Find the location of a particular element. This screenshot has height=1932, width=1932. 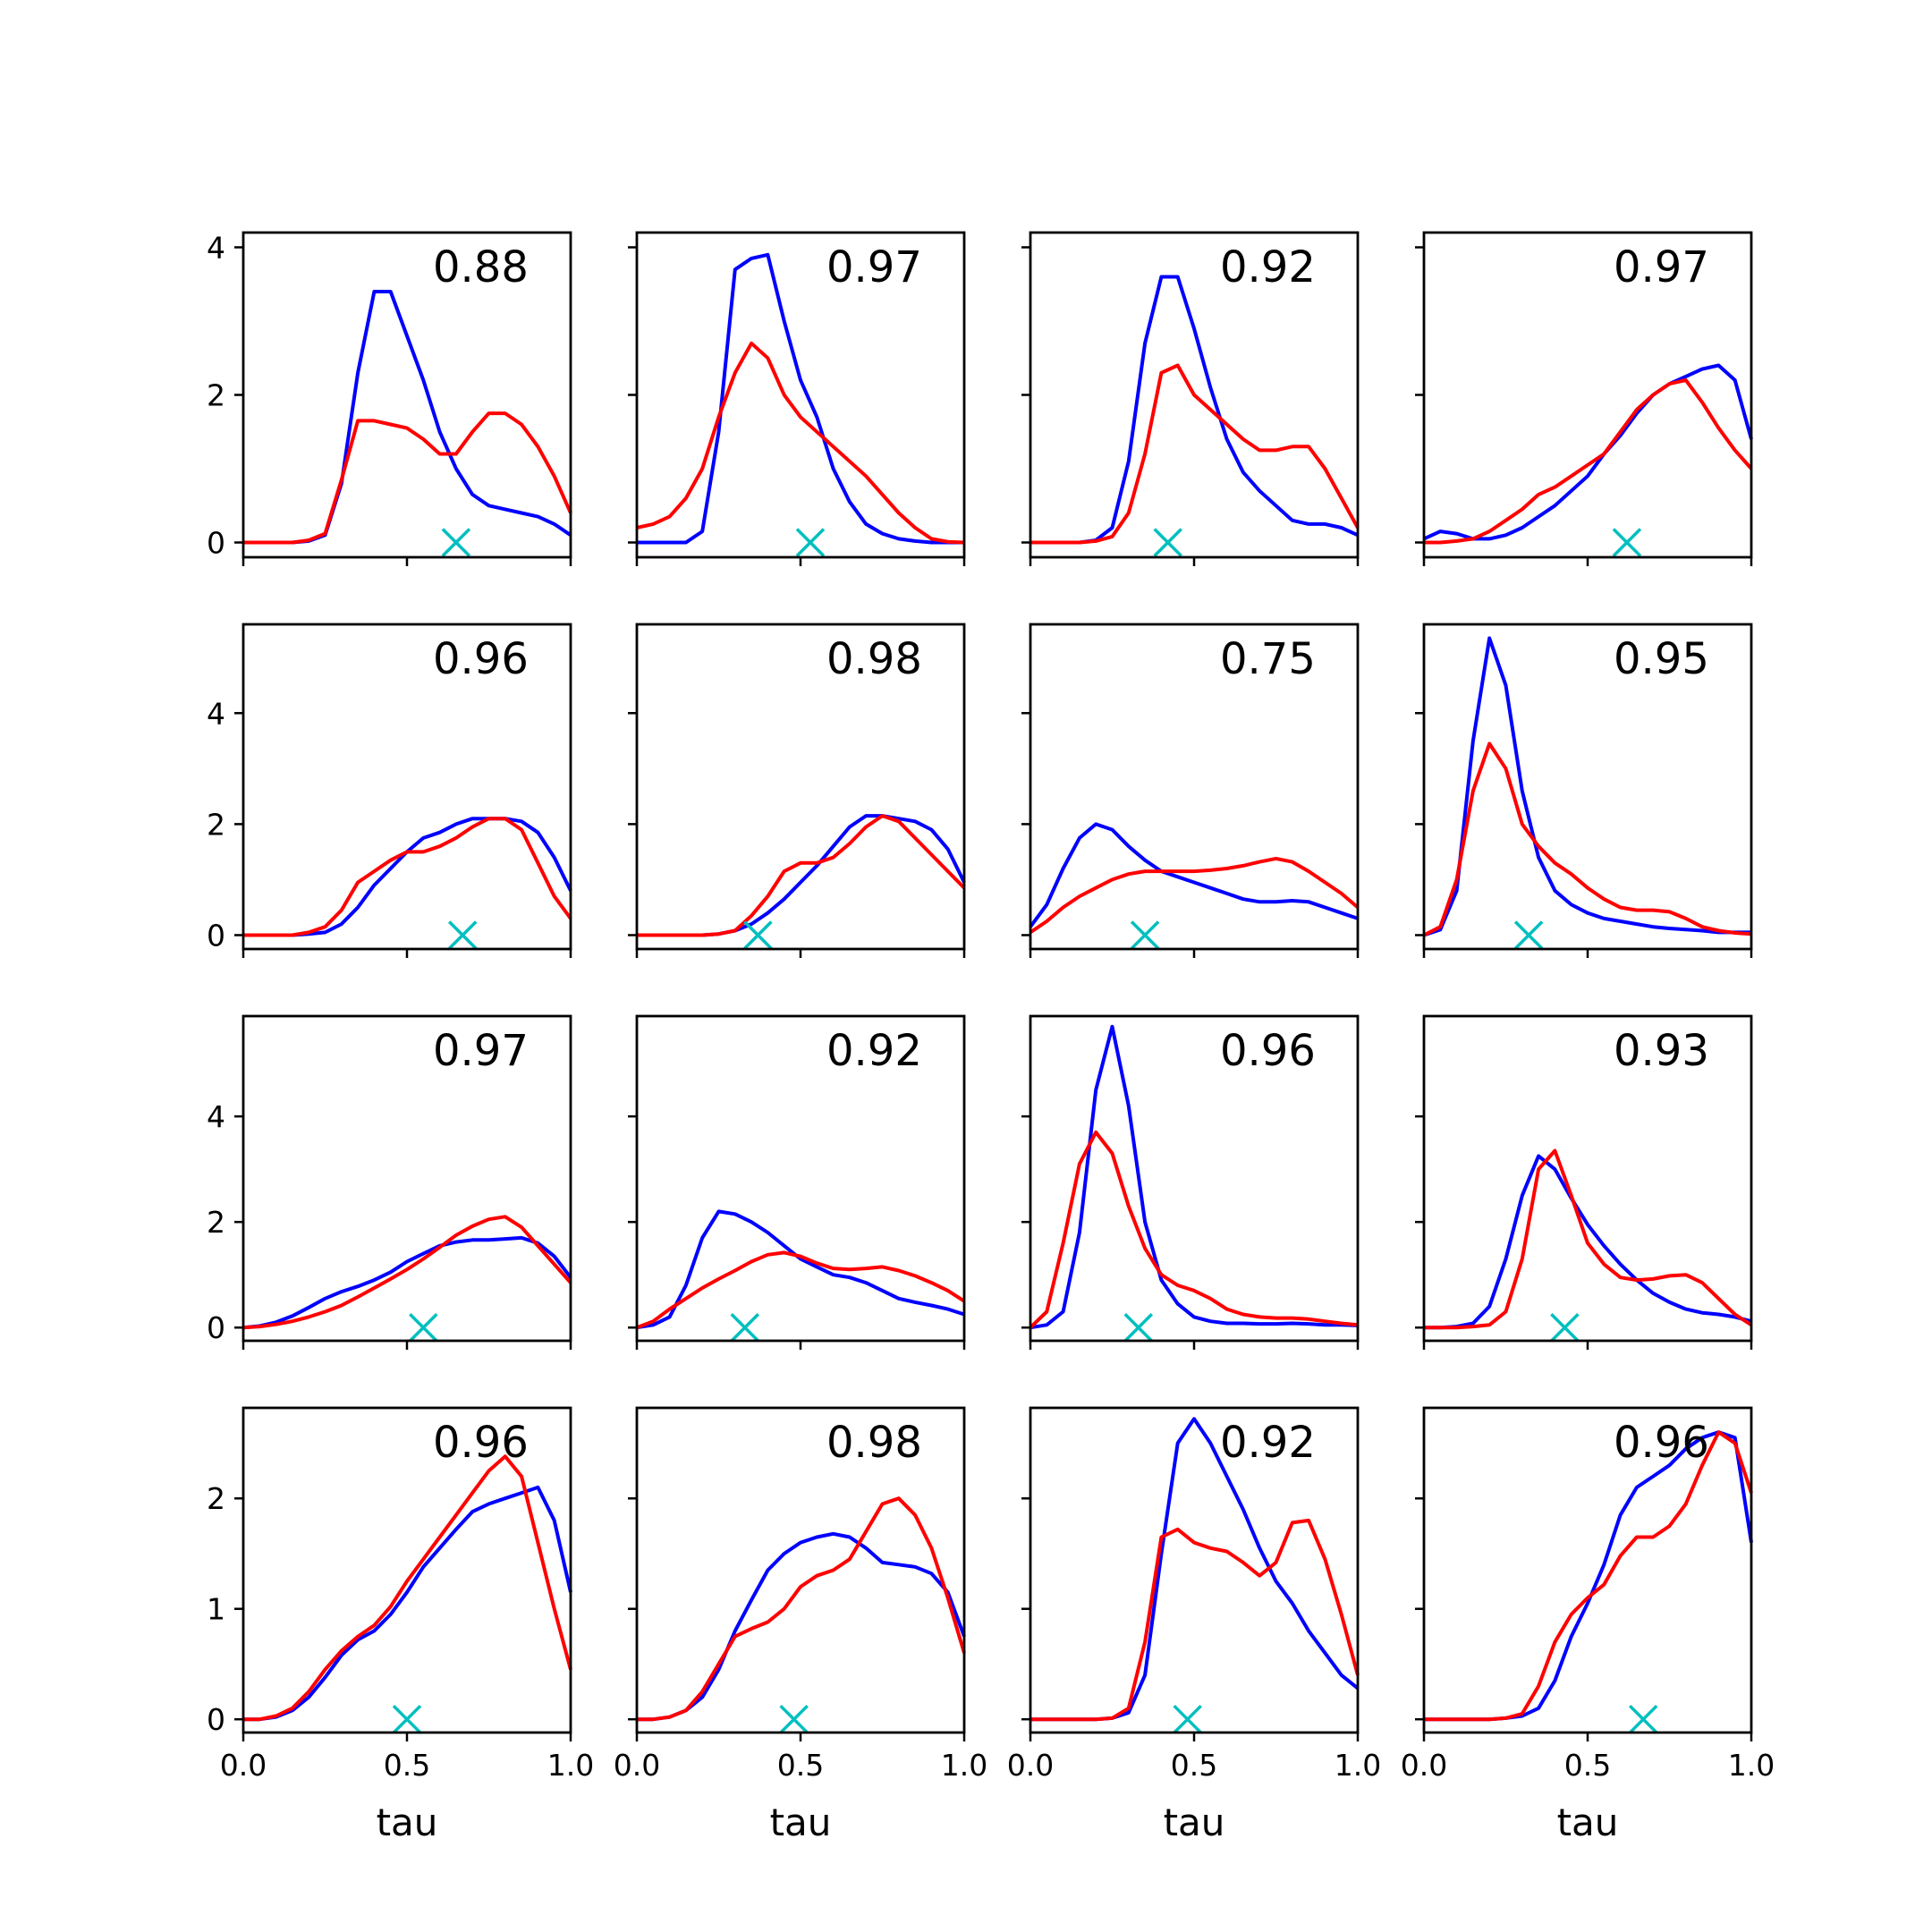

subplot-r3-c1: 0 2 4 0.97 is located at coordinates (389, 1182).